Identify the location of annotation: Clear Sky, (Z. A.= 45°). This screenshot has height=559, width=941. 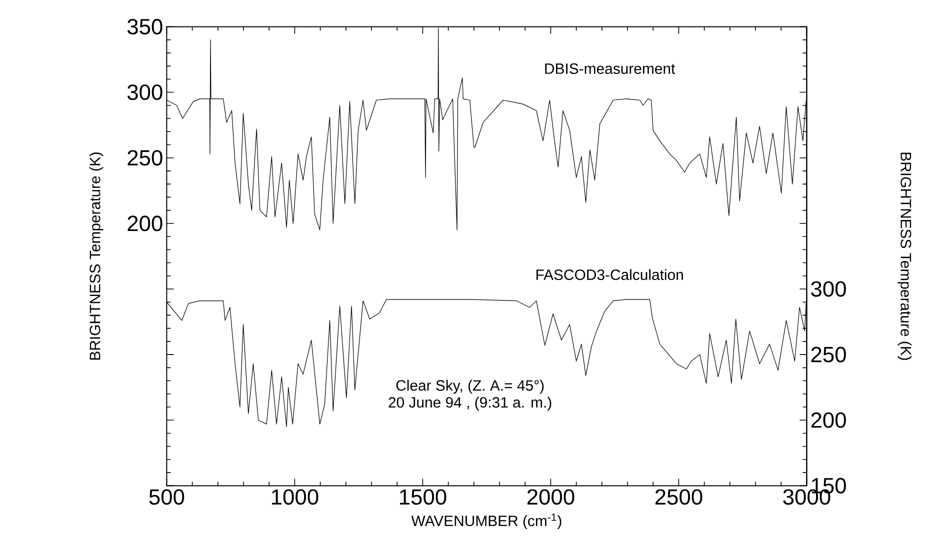
(470, 387).